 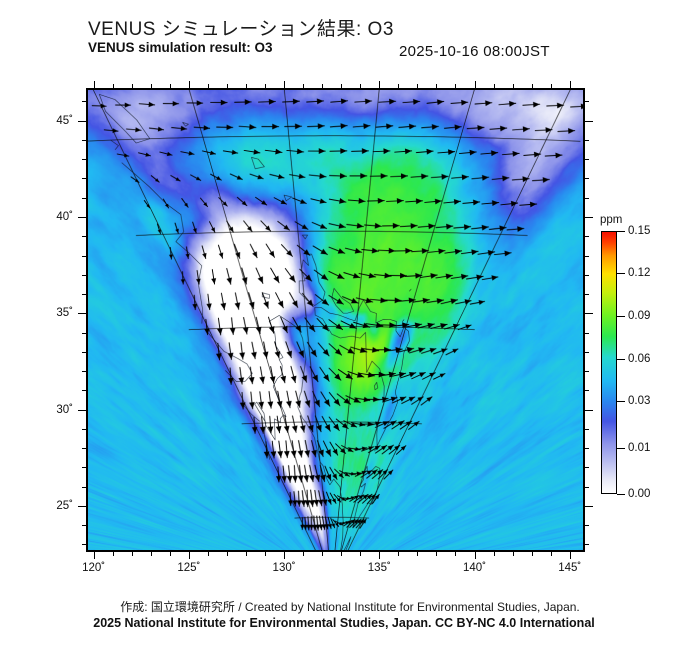 I want to click on colorbar-unit-label: ppm, so click(x=611, y=220).